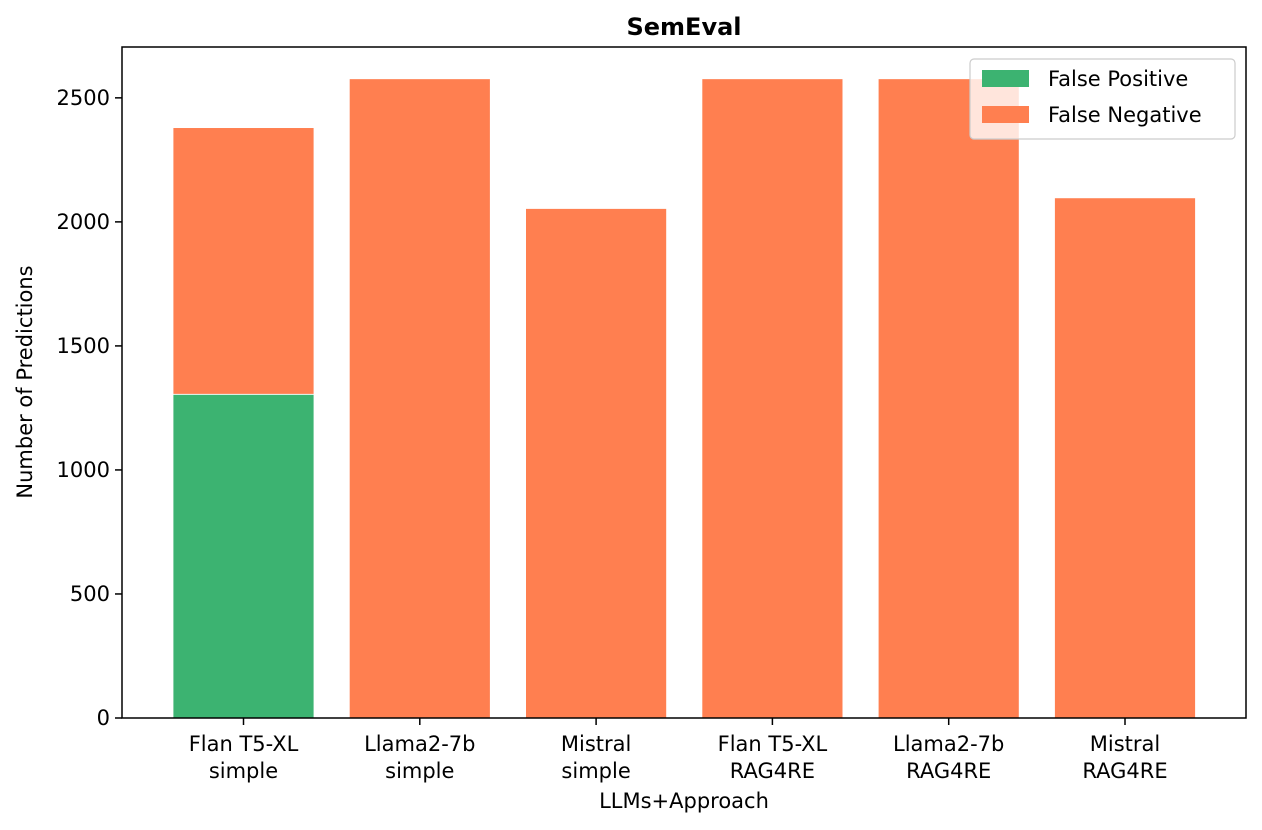  Describe the element at coordinates (83, 470) in the screenshot. I see `y-tick-label: 1000` at that location.